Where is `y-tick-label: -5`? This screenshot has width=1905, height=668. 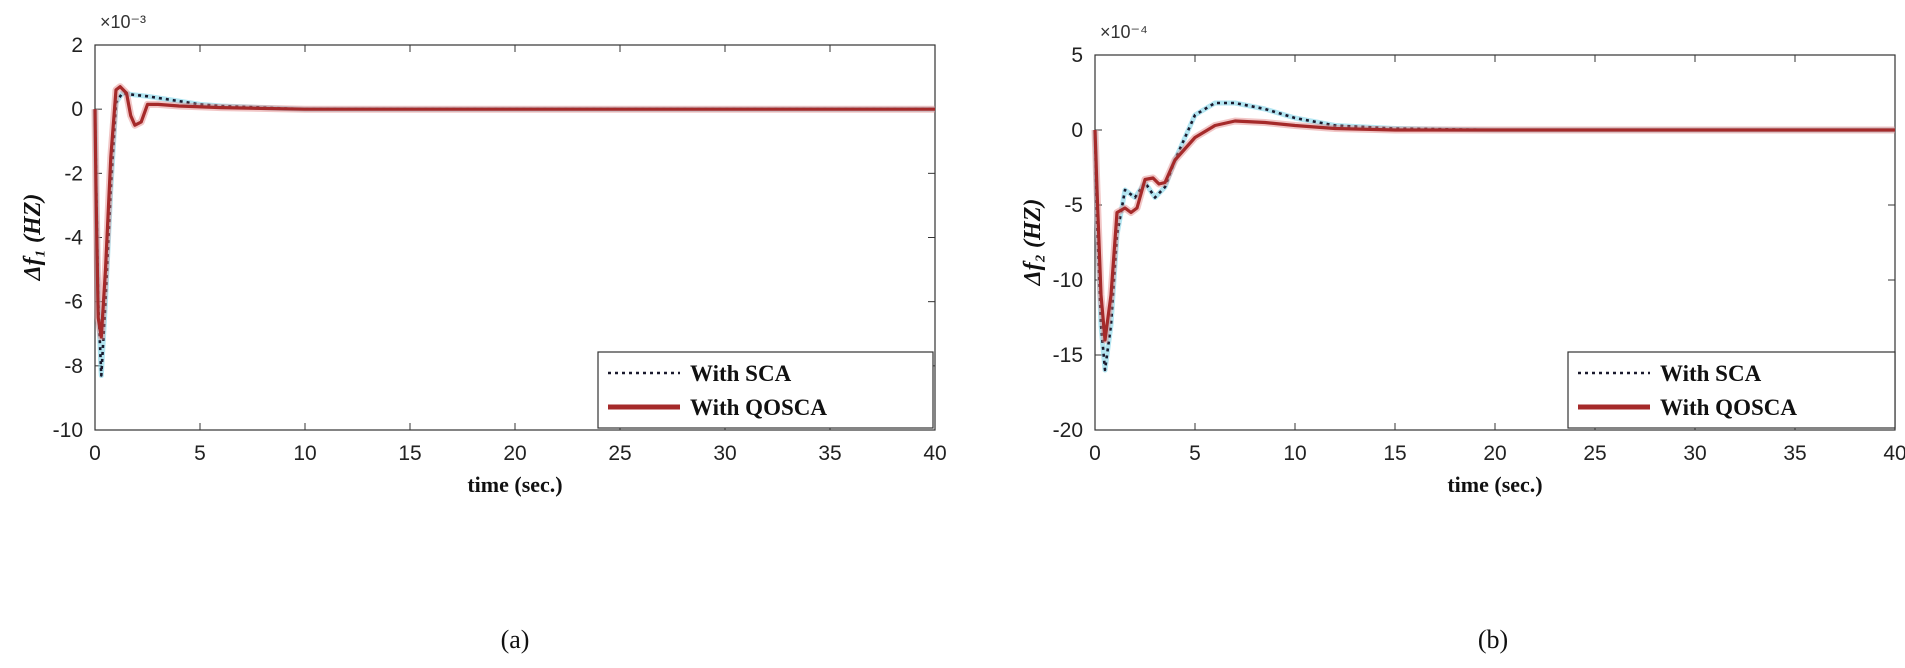
y-tick-label: -5 is located at coordinates (1073, 205).